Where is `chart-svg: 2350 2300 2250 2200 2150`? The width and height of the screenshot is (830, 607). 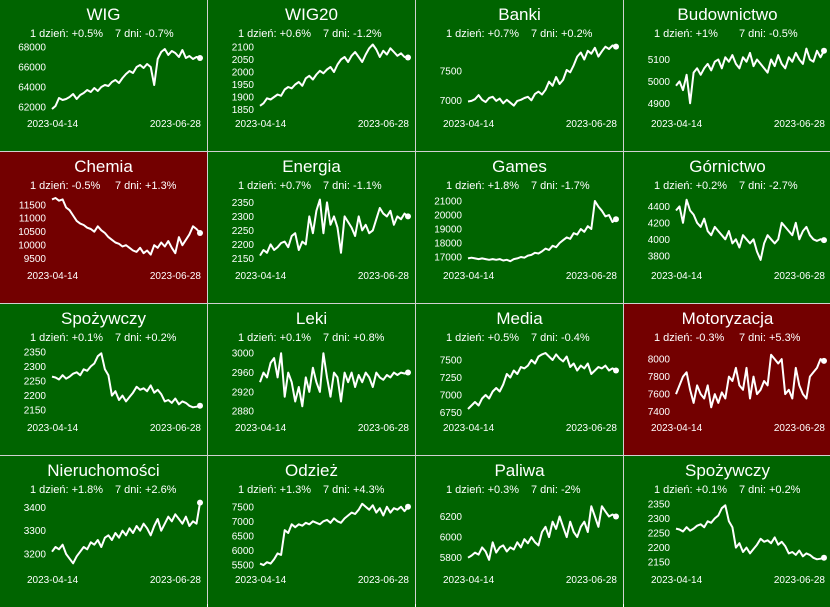
chart-svg: 2350 2300 2250 2200 2150 is located at coordinates (727, 531).